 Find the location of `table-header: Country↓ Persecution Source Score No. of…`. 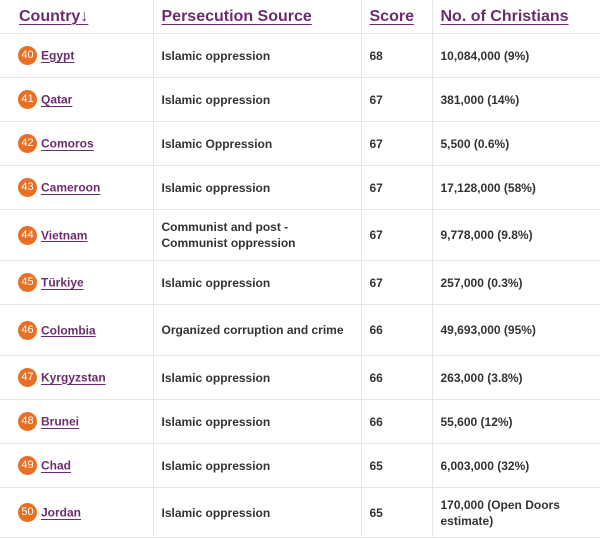

table-header: Country↓ Persecution Source Score No. of… is located at coordinates (300, 17).